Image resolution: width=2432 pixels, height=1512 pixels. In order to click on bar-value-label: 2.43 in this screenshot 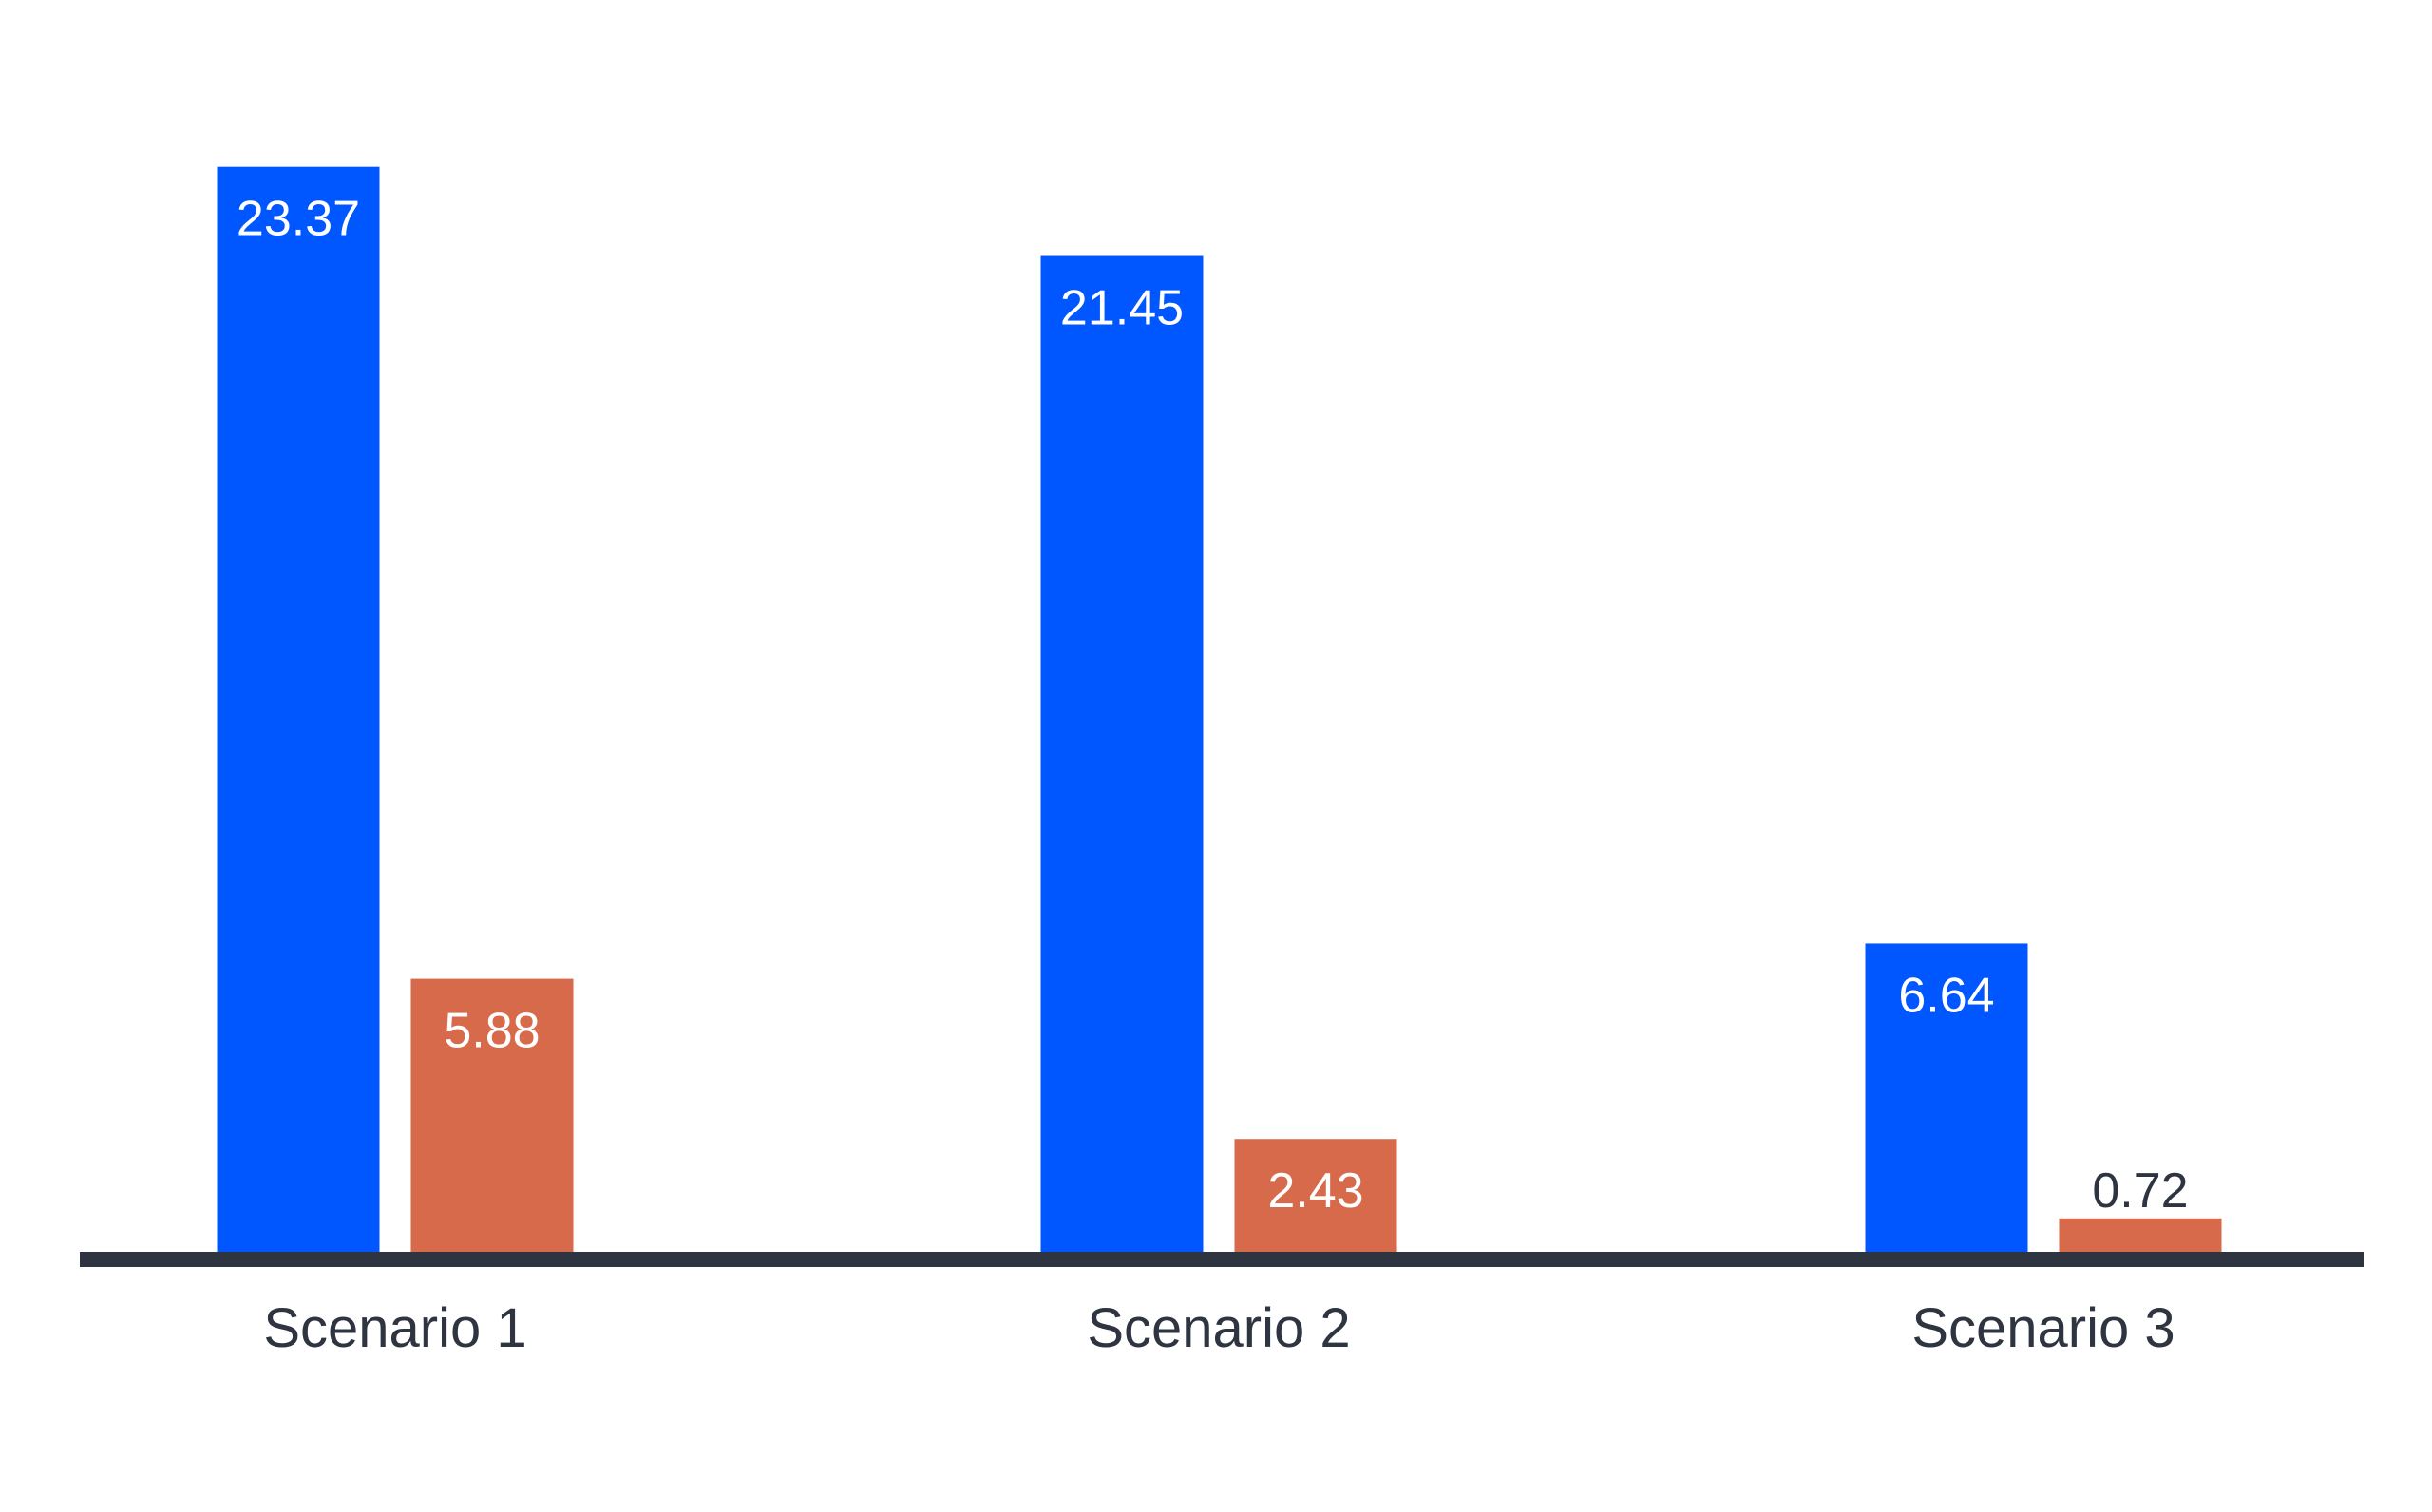, I will do `click(1315, 1191)`.